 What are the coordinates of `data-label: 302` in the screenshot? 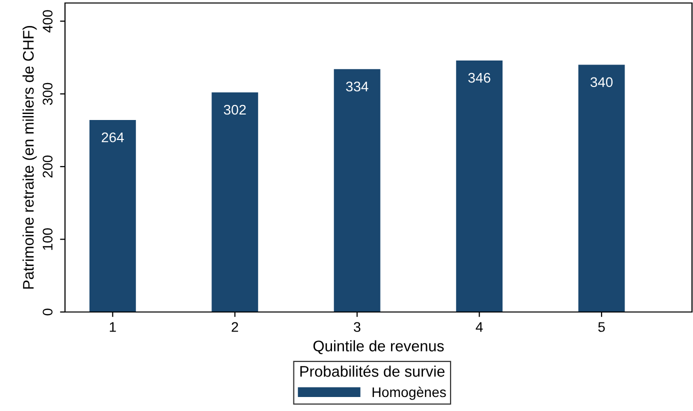 It's located at (235, 109).